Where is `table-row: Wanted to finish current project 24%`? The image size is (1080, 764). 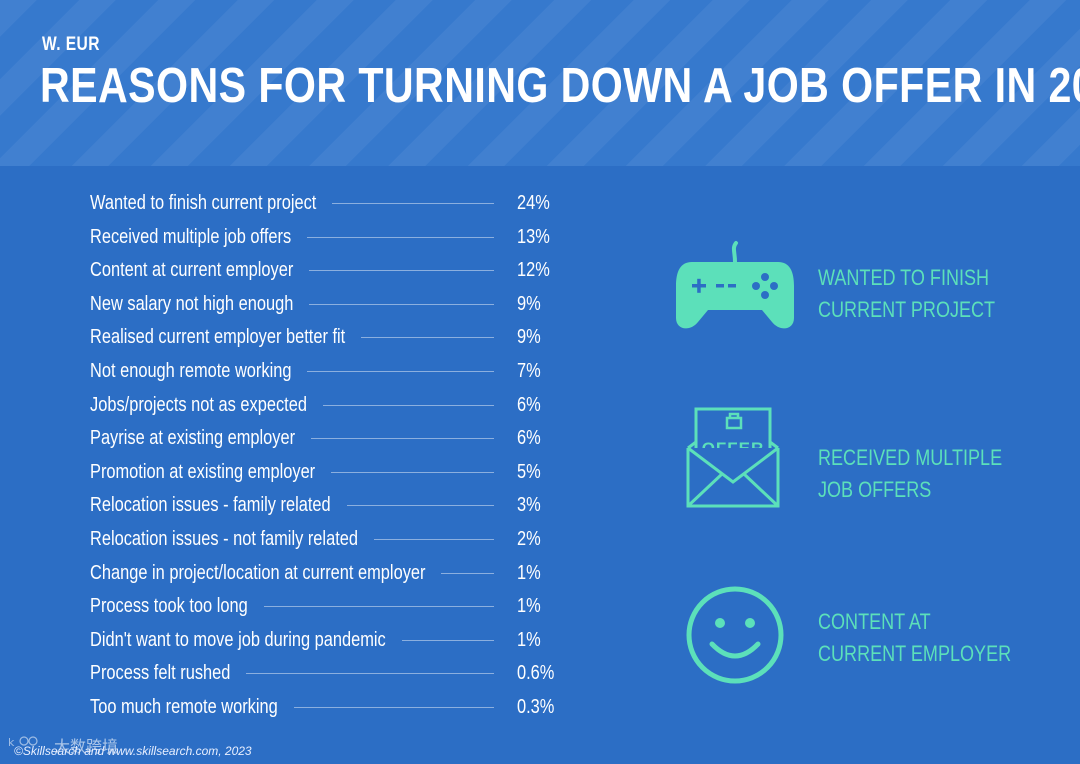 table-row: Wanted to finish current project 24% is located at coordinates (300, 203).